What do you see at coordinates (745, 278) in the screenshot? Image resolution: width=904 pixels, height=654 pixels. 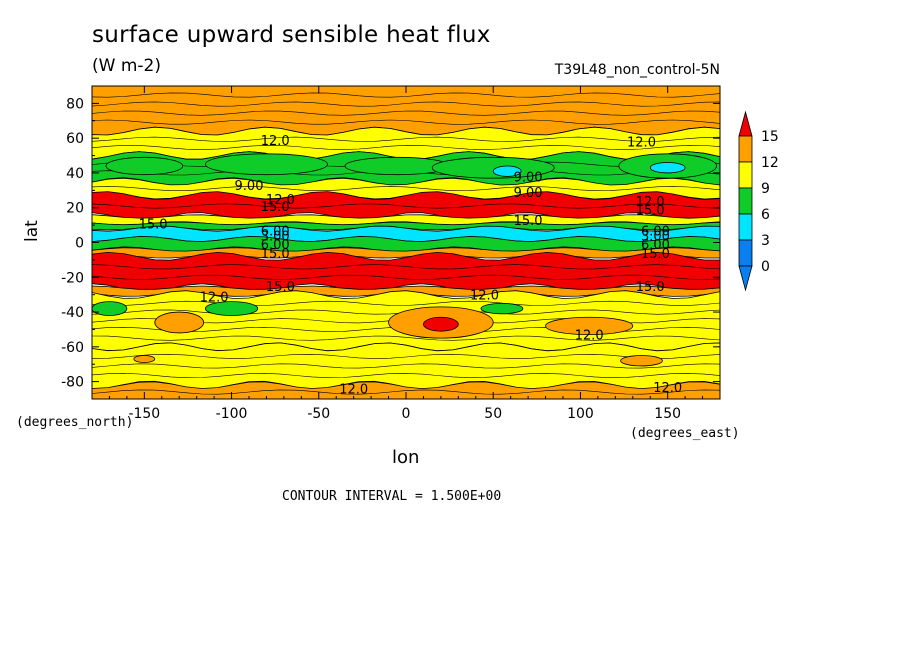 I see `colorbar-bottom-arrow` at bounding box center [745, 278].